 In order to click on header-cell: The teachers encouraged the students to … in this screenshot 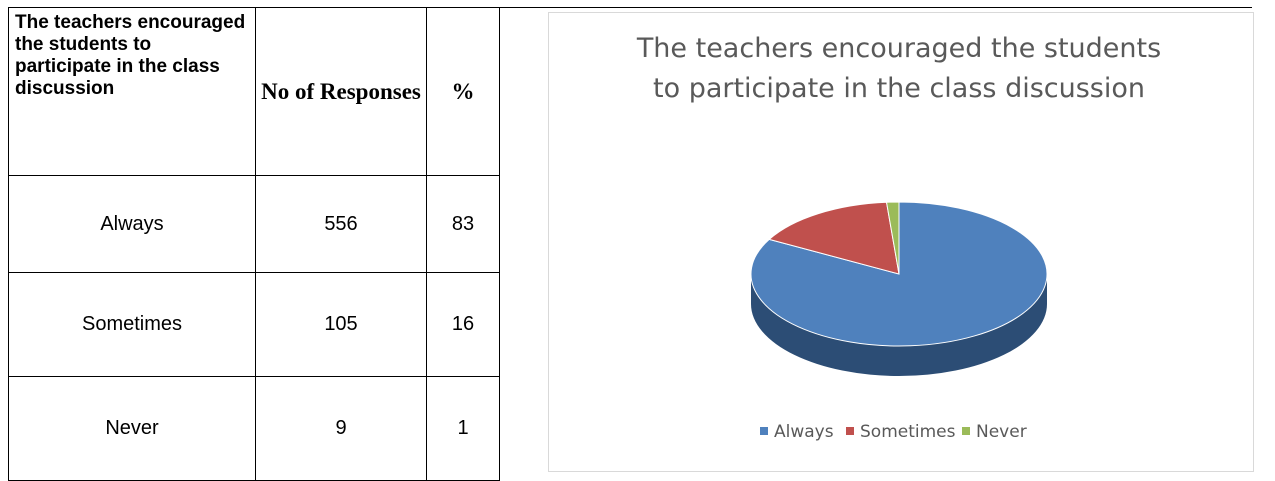, I will do `click(132, 91)`.